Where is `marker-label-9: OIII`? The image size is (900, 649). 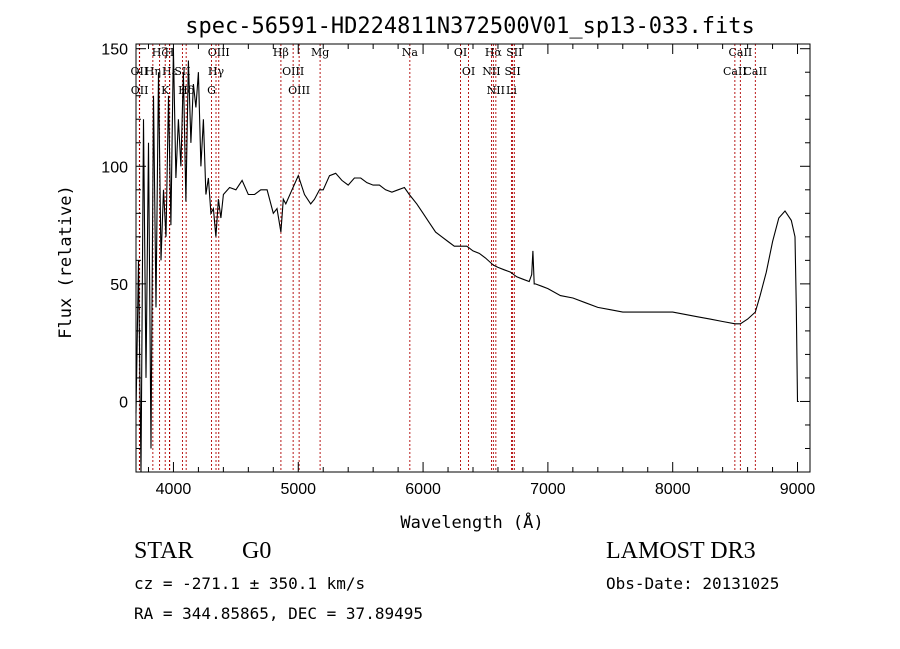 marker-label-9: OIII is located at coordinates (219, 52).